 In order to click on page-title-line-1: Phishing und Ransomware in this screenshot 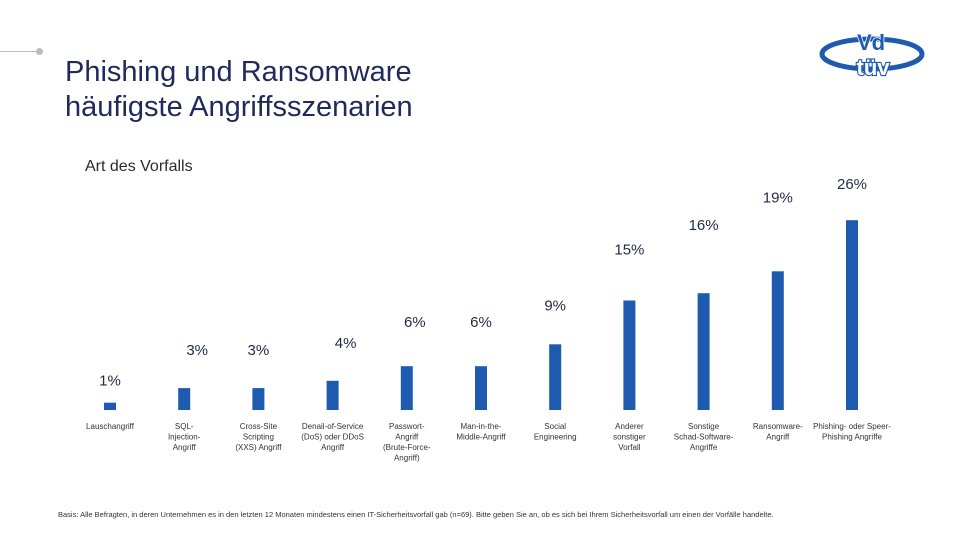, I will do `click(238, 72)`.